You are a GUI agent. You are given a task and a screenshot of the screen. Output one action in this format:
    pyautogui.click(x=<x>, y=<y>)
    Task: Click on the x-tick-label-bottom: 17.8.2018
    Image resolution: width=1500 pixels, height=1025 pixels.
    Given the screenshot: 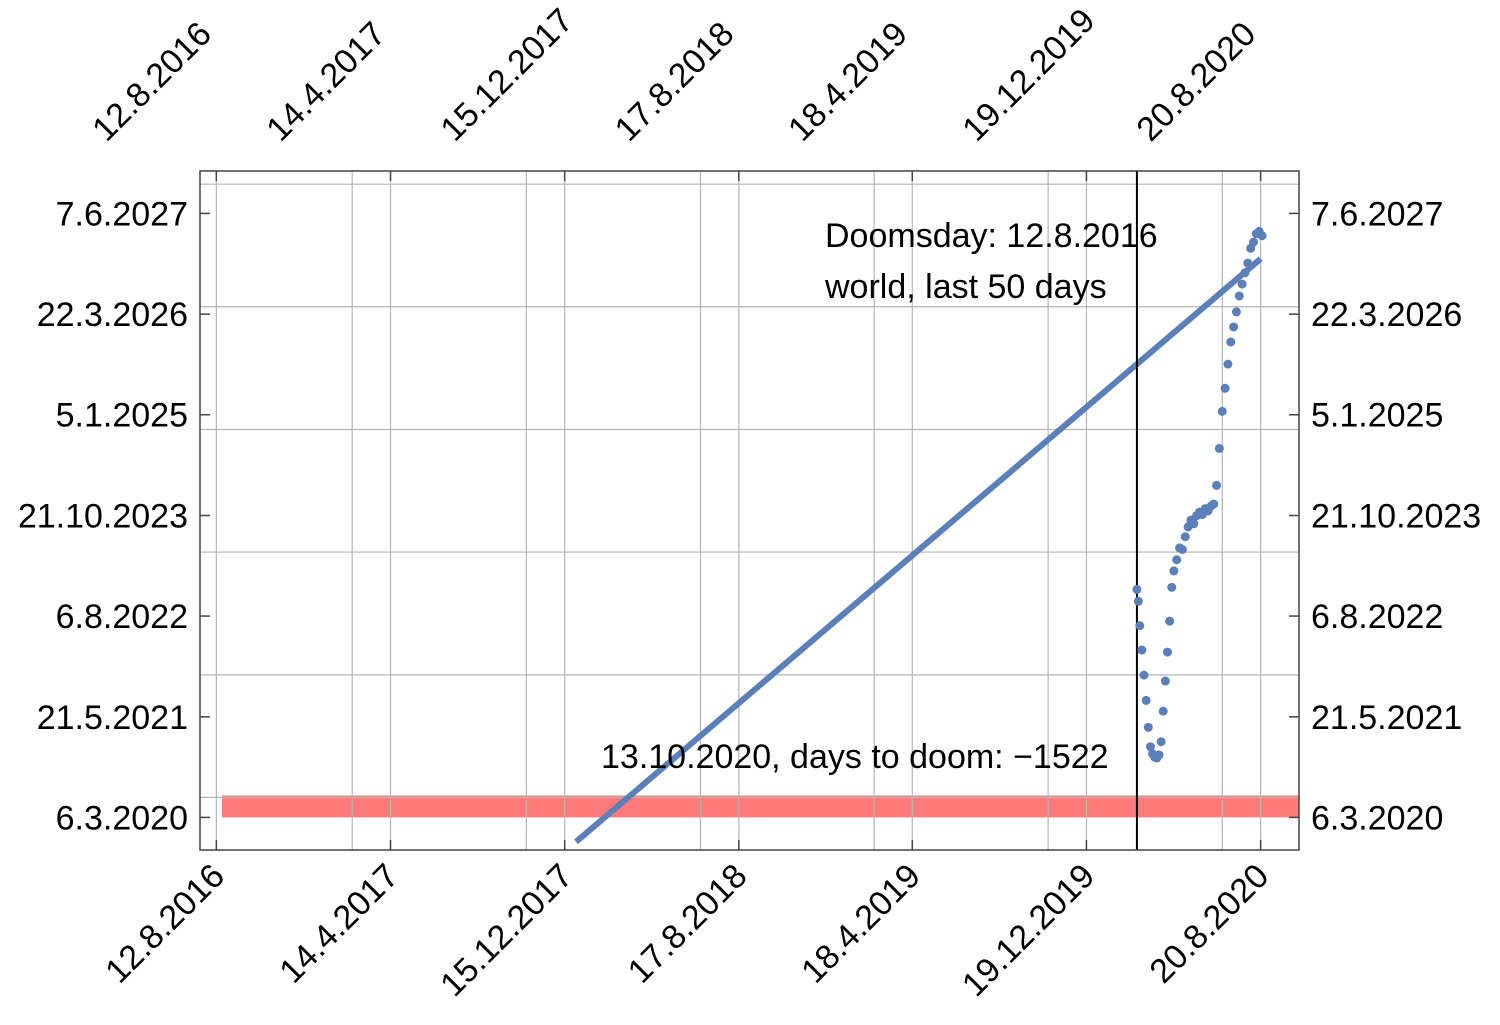 What is the action you would take?
    pyautogui.click(x=688, y=924)
    